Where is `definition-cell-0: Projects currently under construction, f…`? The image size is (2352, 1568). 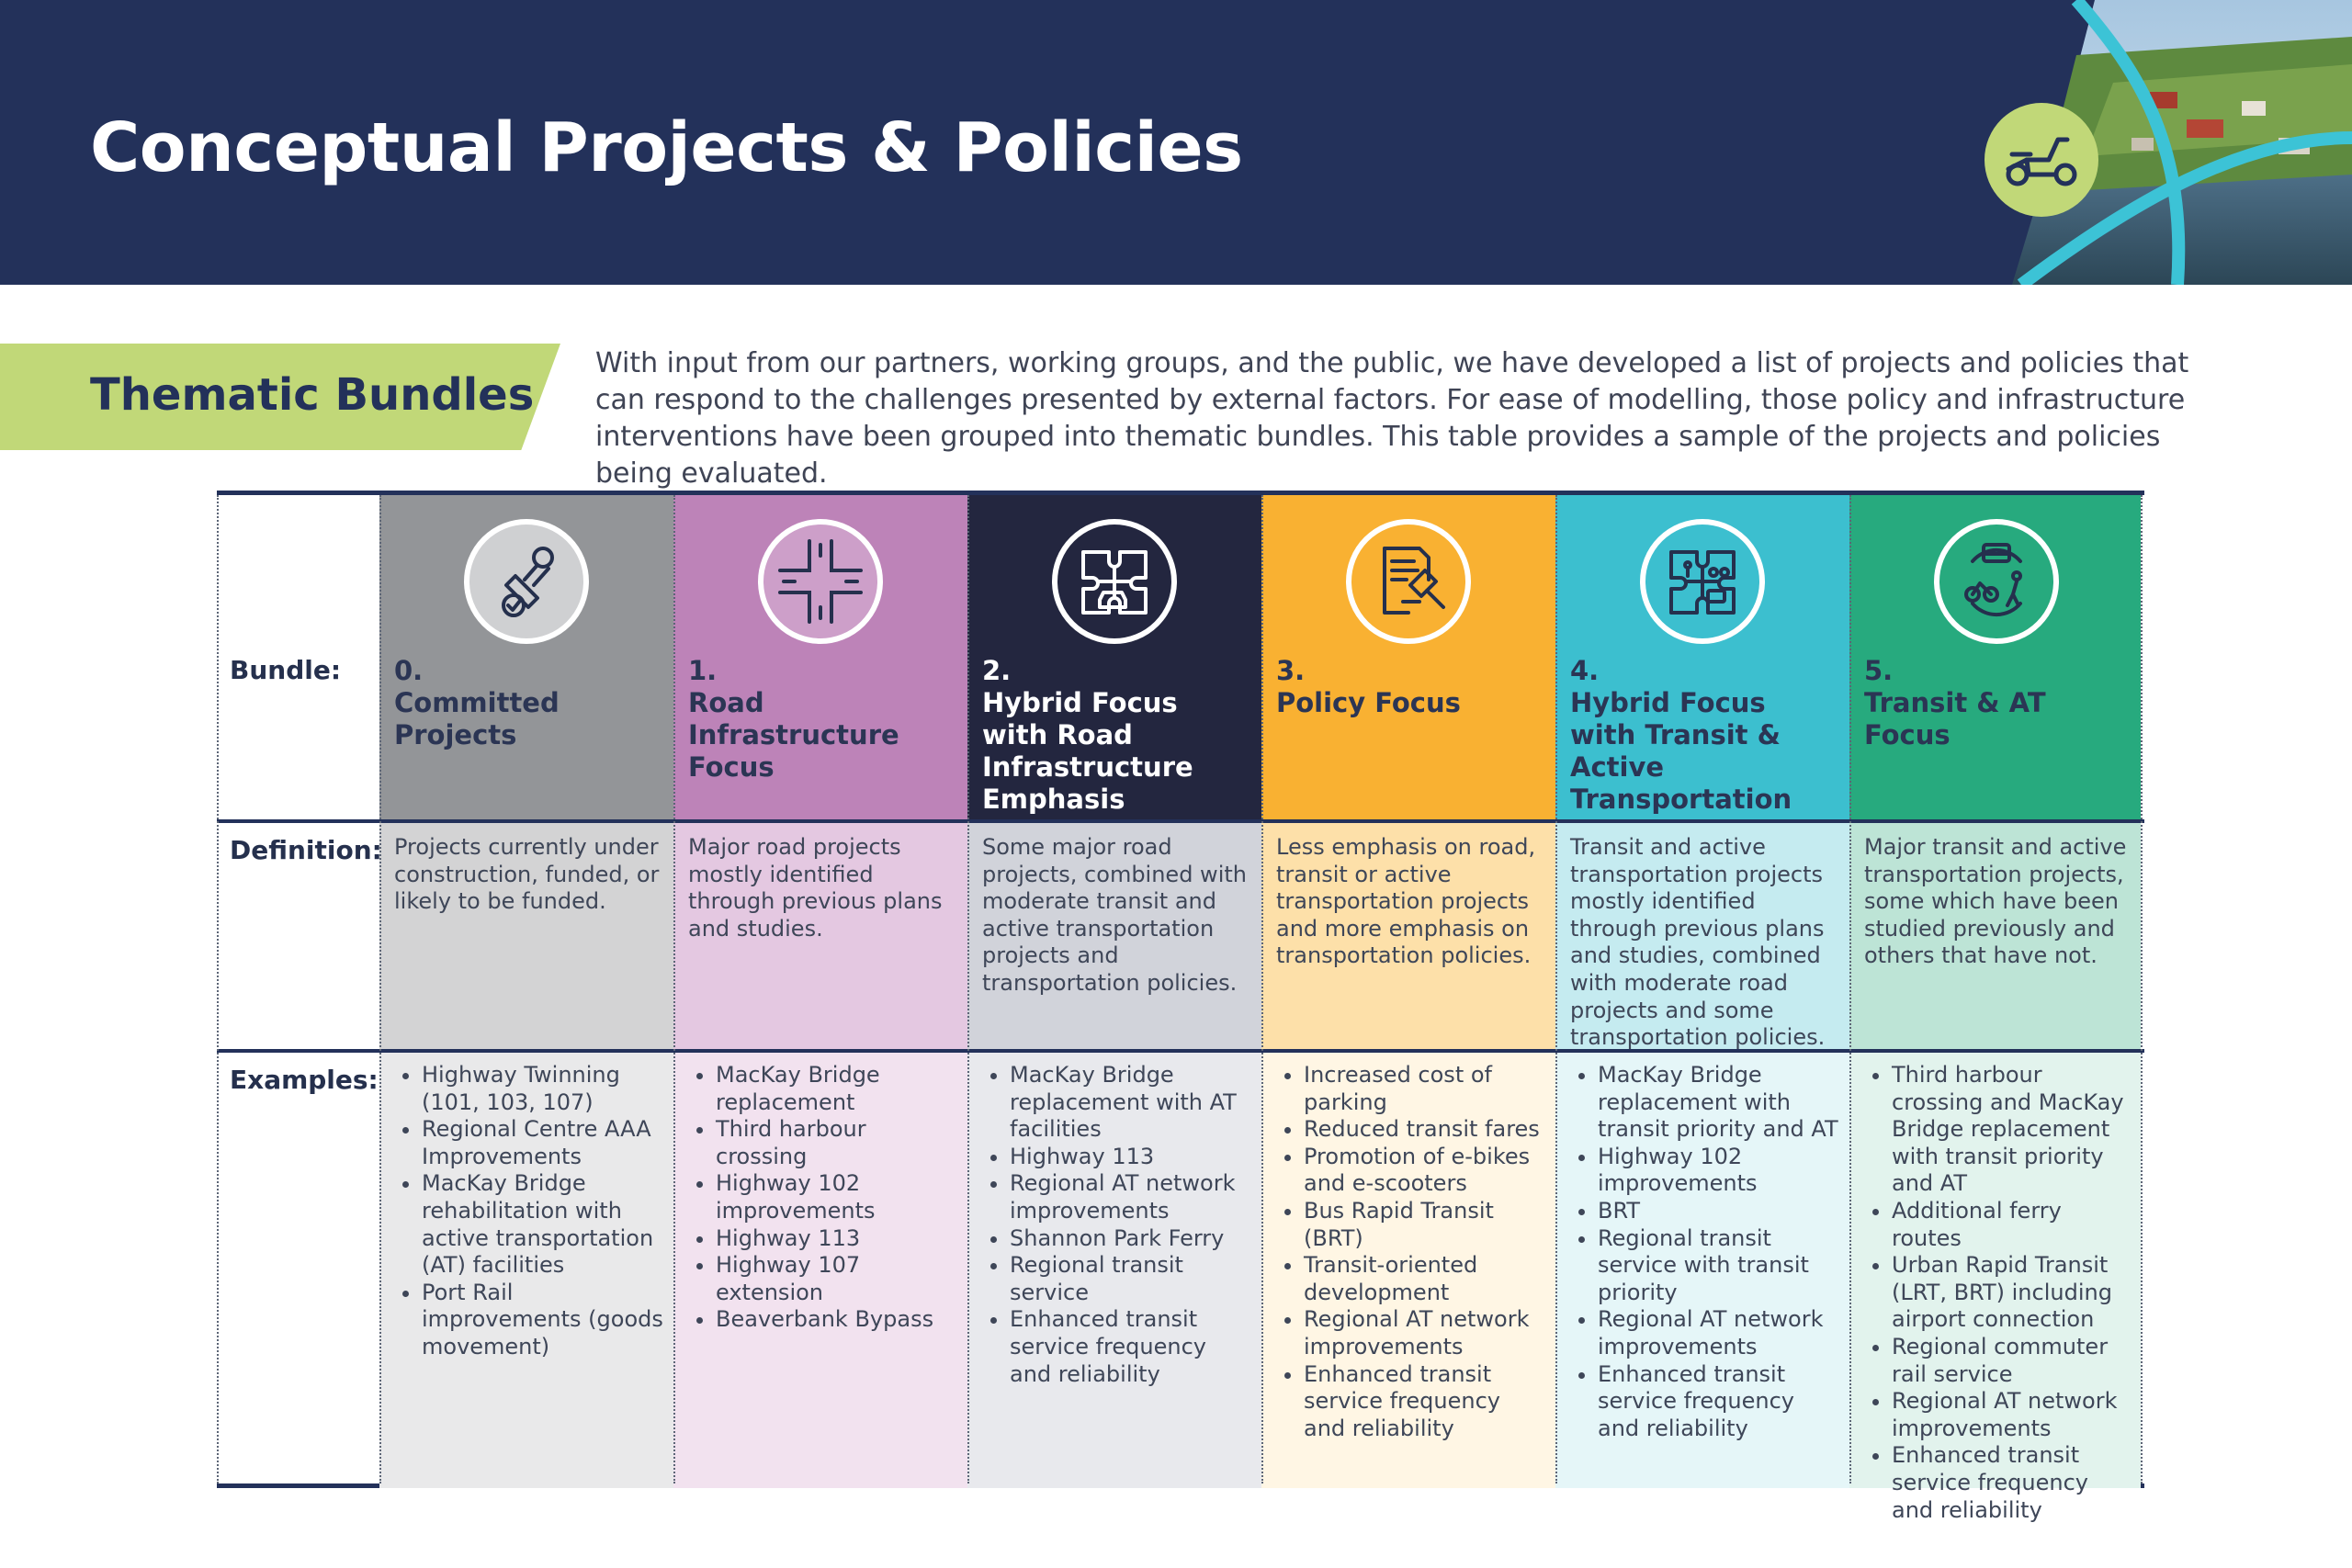
definition-cell-0: Projects currently under construction, f… is located at coordinates (526, 936).